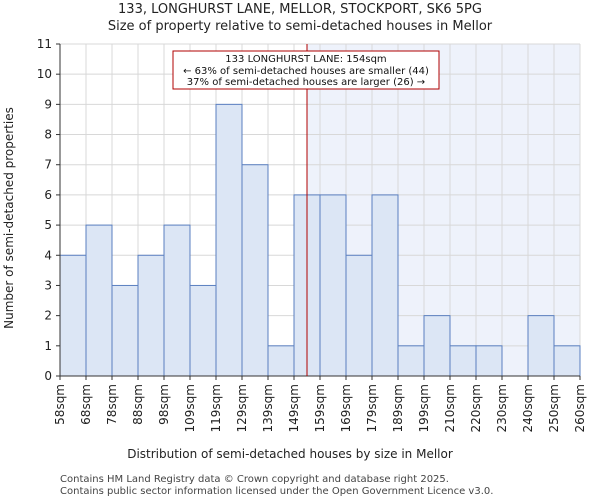 The height and width of the screenshot is (500, 600). I want to click on annotation-line1: 133 LONGHURST LANE: 154sqm, so click(305, 59).